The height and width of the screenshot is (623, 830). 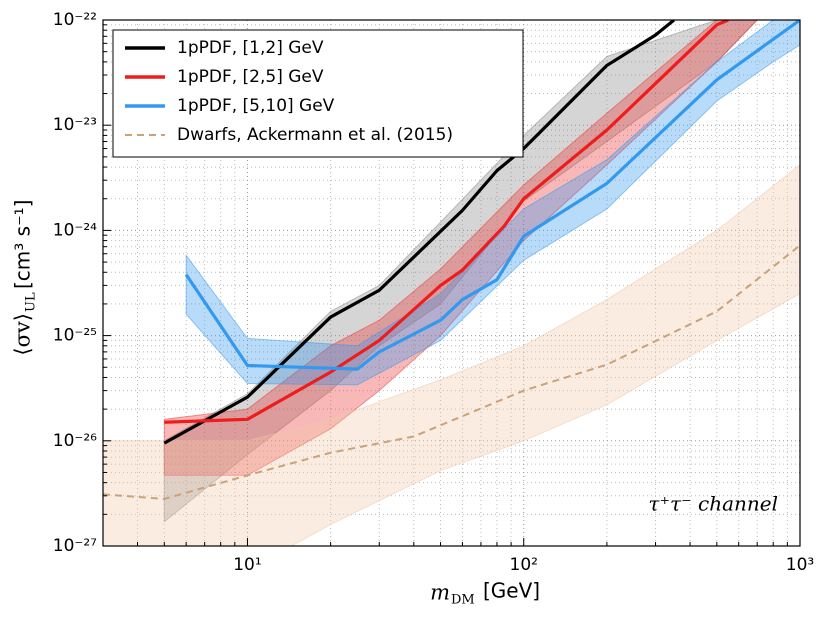 What do you see at coordinates (440, 593) in the screenshot?
I see `x-label-symbol: m` at bounding box center [440, 593].